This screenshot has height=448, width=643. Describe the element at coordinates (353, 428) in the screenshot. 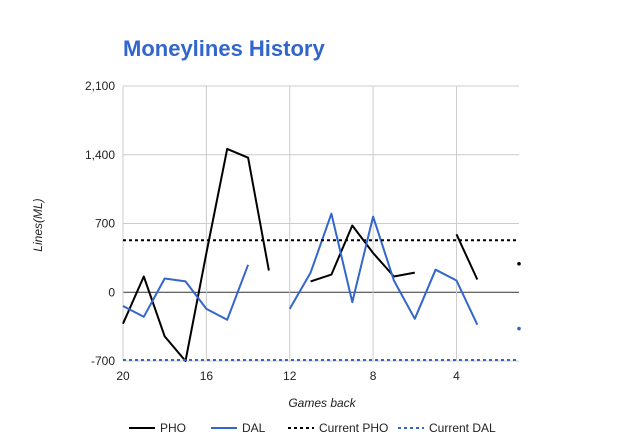

I see `legend-label-current-pho: Current PHO` at that location.